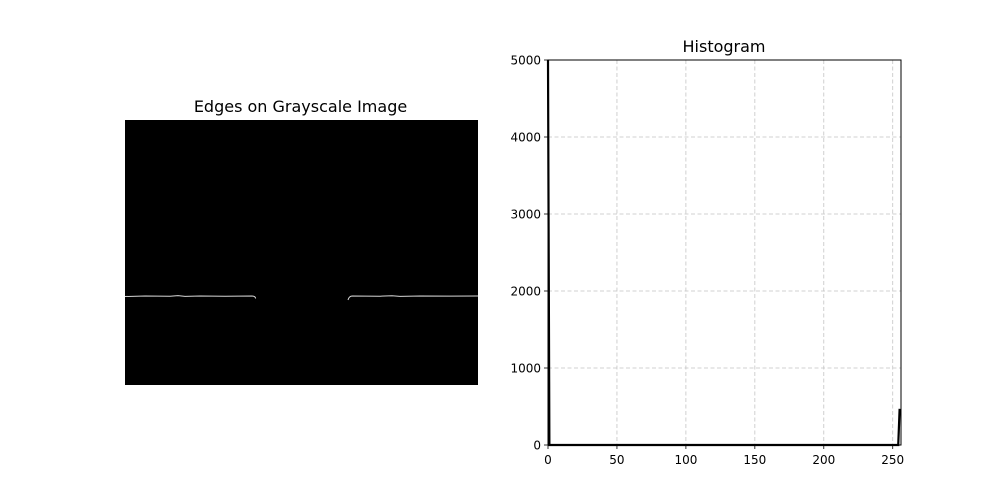 Image resolution: width=1000 pixels, height=500 pixels. What do you see at coordinates (300, 106) in the screenshot?
I see `edge-image-title: Edges on Grayscale Image` at bounding box center [300, 106].